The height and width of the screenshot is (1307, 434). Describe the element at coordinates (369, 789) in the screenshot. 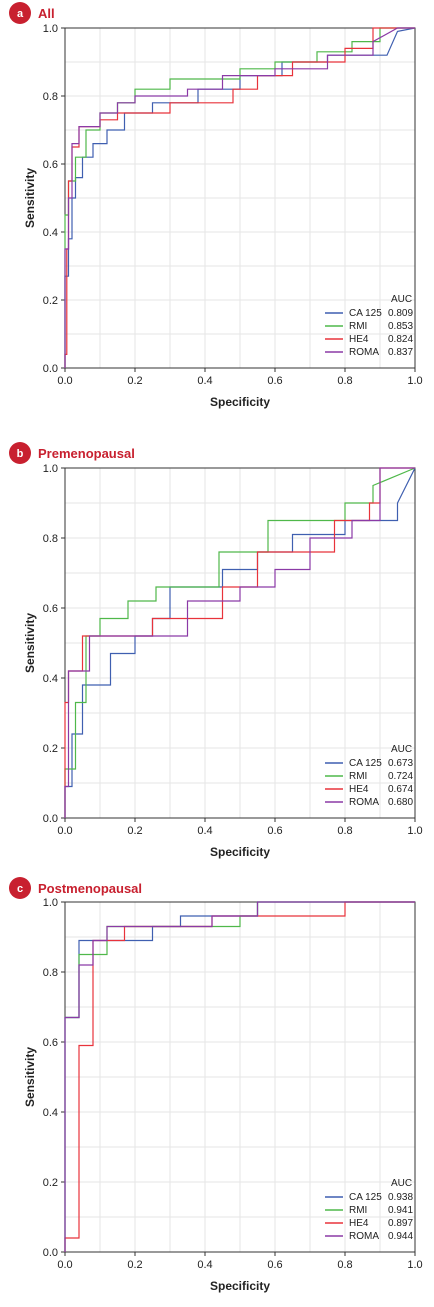

I see `legend-item: HE4 0.674` at that location.